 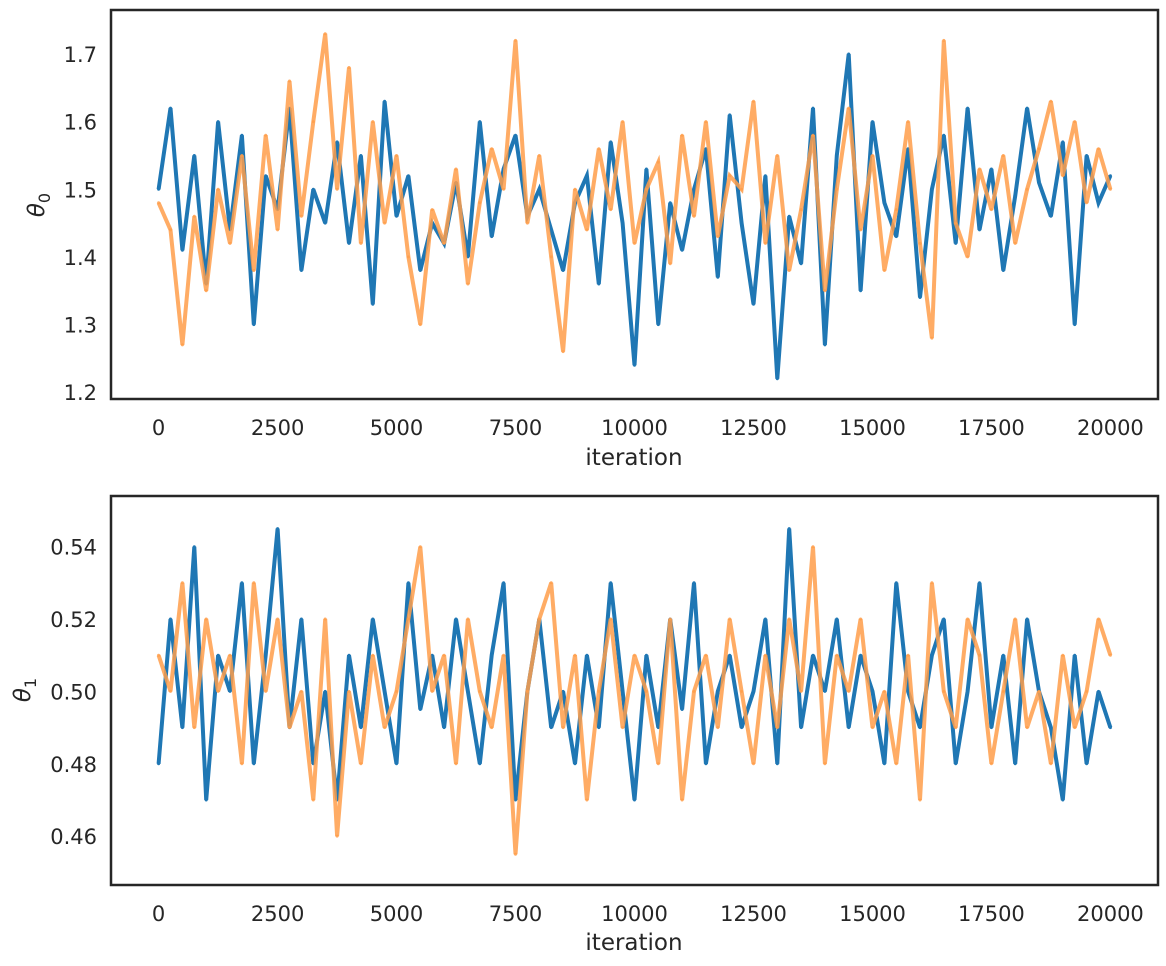 What do you see at coordinates (73, 692) in the screenshot?
I see `y-tick-labels: 0.46 0.48 0.50 0.52 0.54` at bounding box center [73, 692].